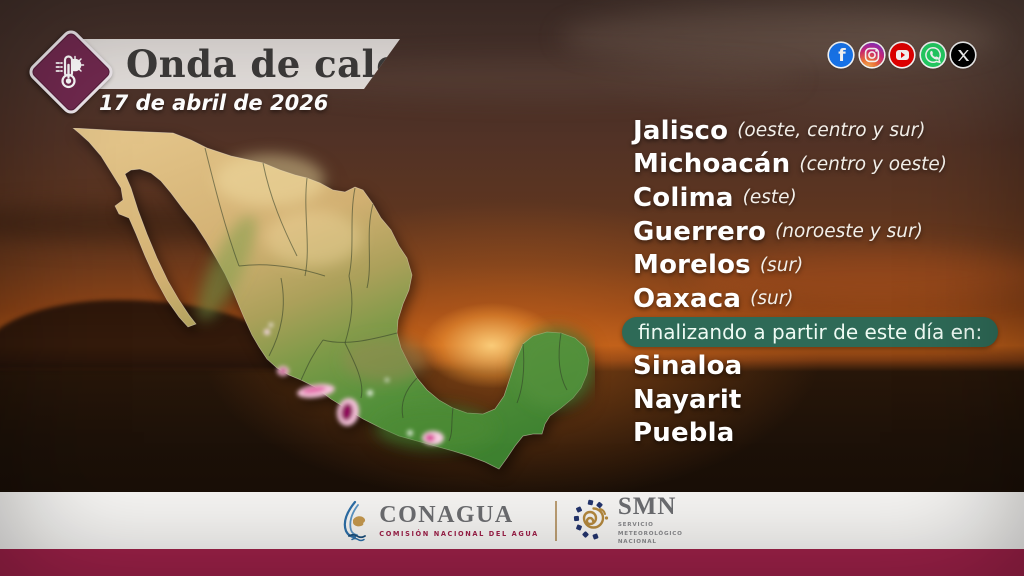 Image resolution: width=1024 pixels, height=576 pixels. I want to click on state-row: Jalisco (oeste, centro y sur), so click(815, 131).